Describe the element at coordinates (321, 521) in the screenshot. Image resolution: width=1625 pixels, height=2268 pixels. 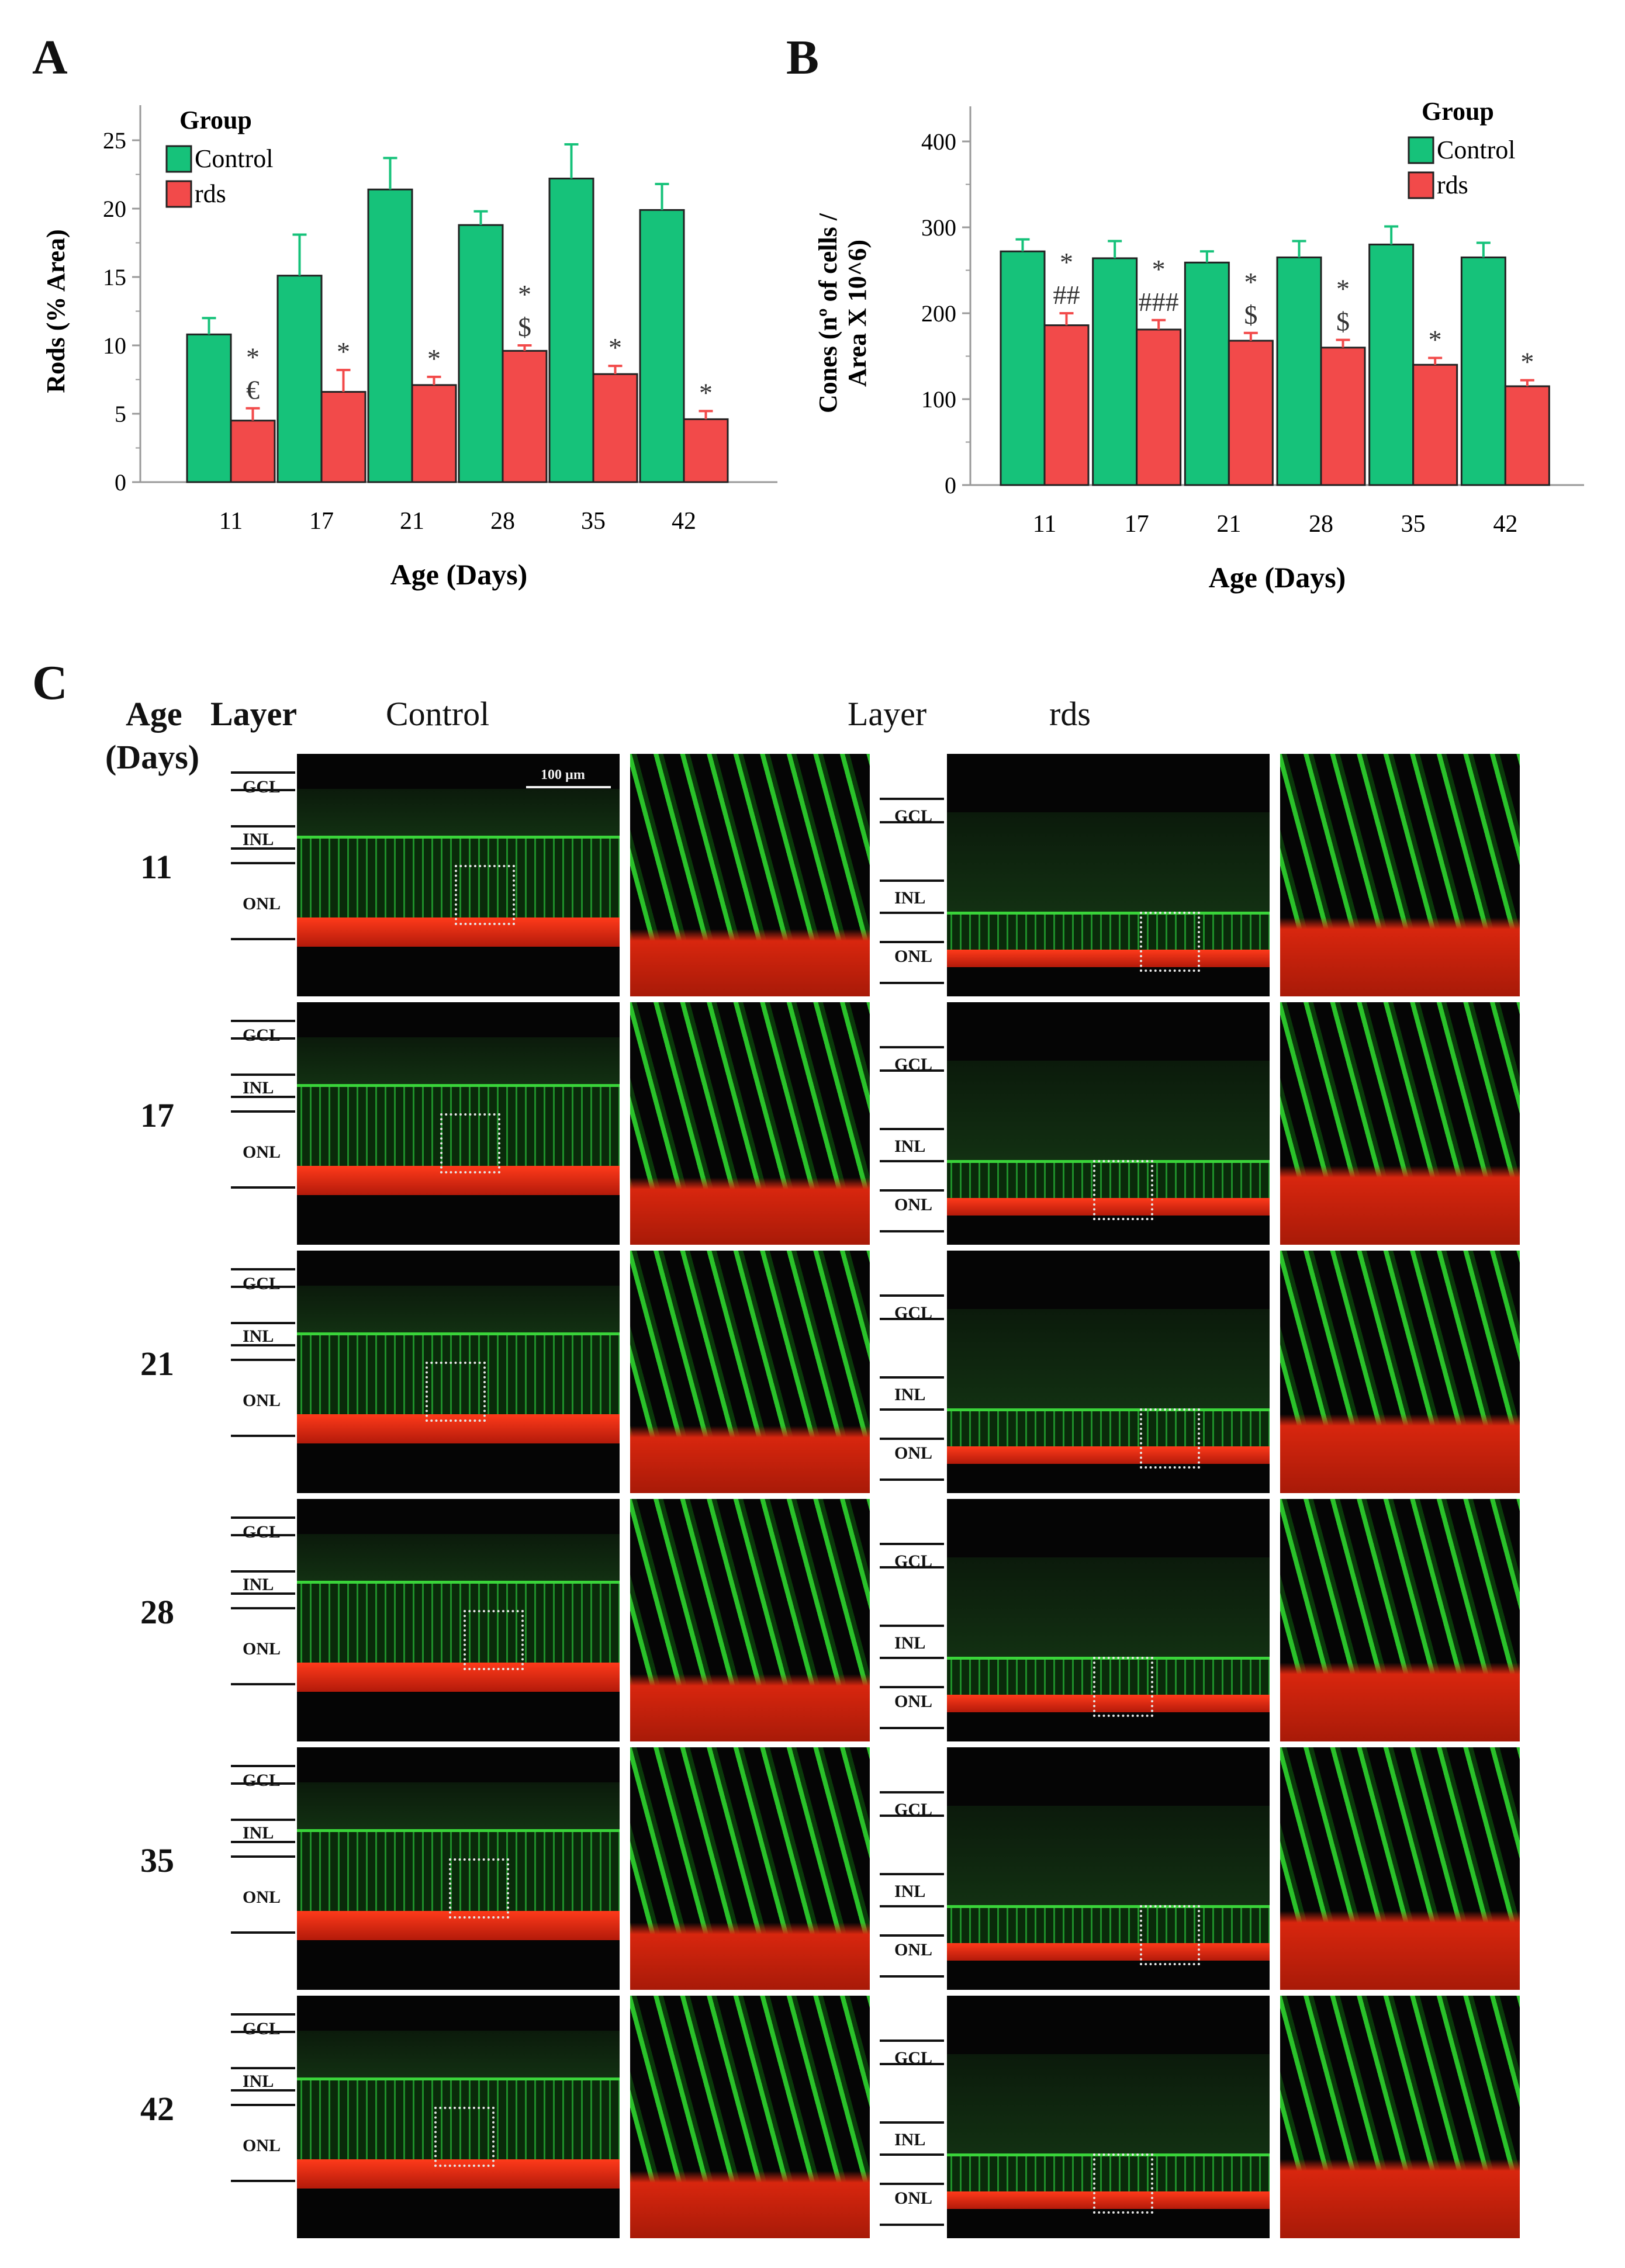
I see `x-tick-label: 17` at that location.